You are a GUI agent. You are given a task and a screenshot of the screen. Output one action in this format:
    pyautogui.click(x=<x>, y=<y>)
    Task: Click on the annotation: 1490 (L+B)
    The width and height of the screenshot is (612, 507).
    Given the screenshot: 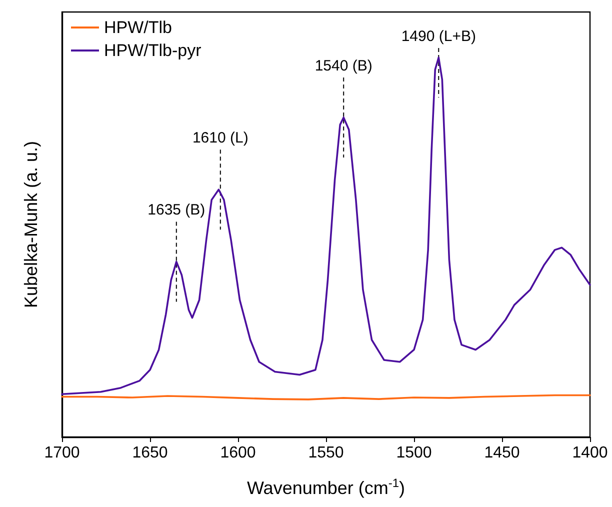 What is the action you would take?
    pyautogui.click(x=438, y=36)
    